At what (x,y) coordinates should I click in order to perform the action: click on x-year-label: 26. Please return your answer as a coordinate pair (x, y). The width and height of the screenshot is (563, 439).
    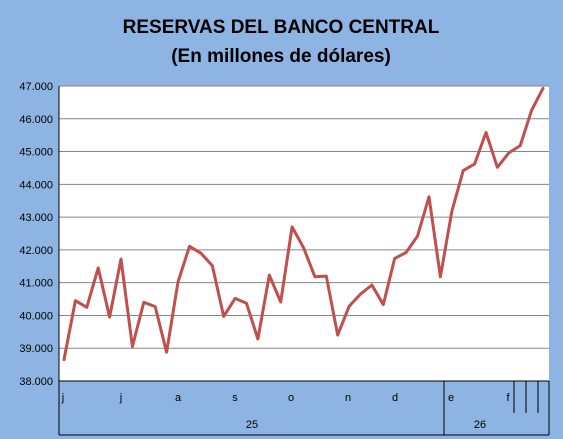
    Looking at the image, I should click on (480, 425).